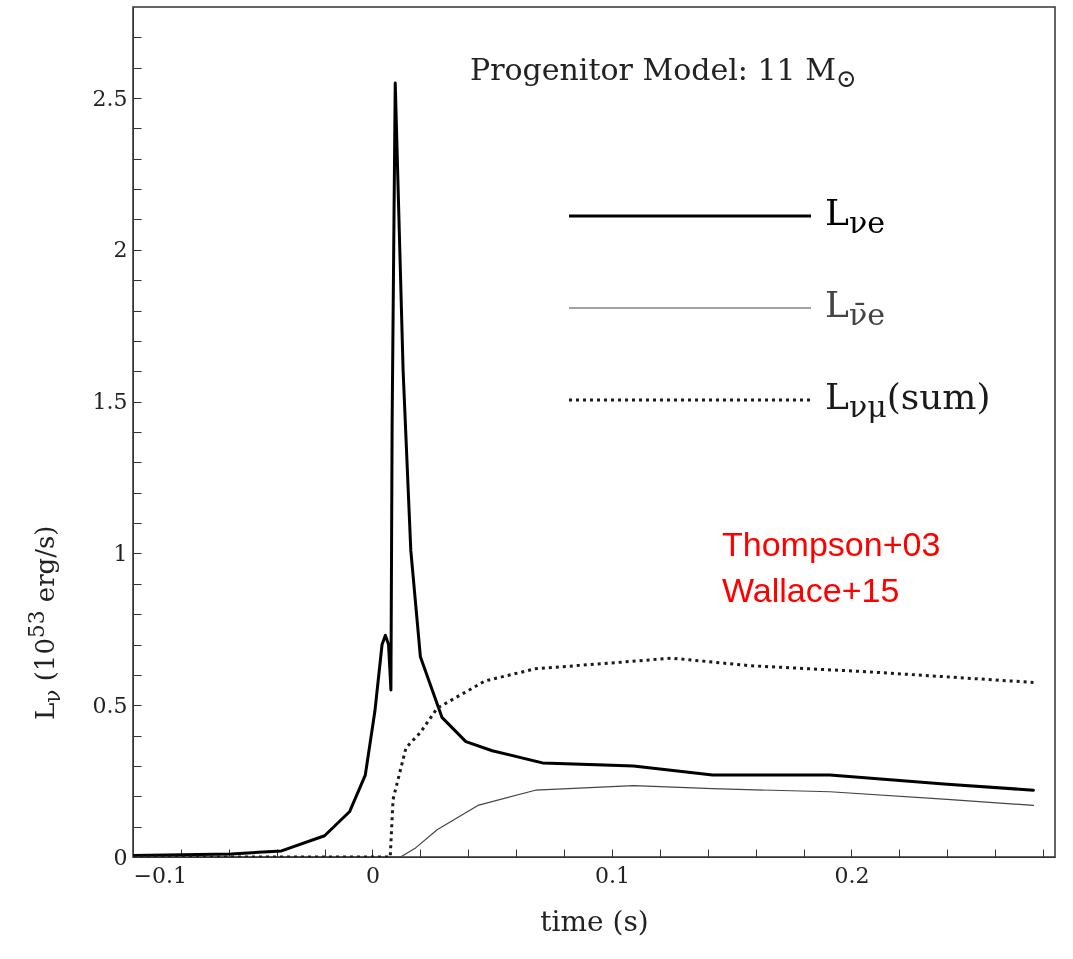 The height and width of the screenshot is (959, 1073). What do you see at coordinates (120, 857) in the screenshot?
I see `y-tick-label: 0` at bounding box center [120, 857].